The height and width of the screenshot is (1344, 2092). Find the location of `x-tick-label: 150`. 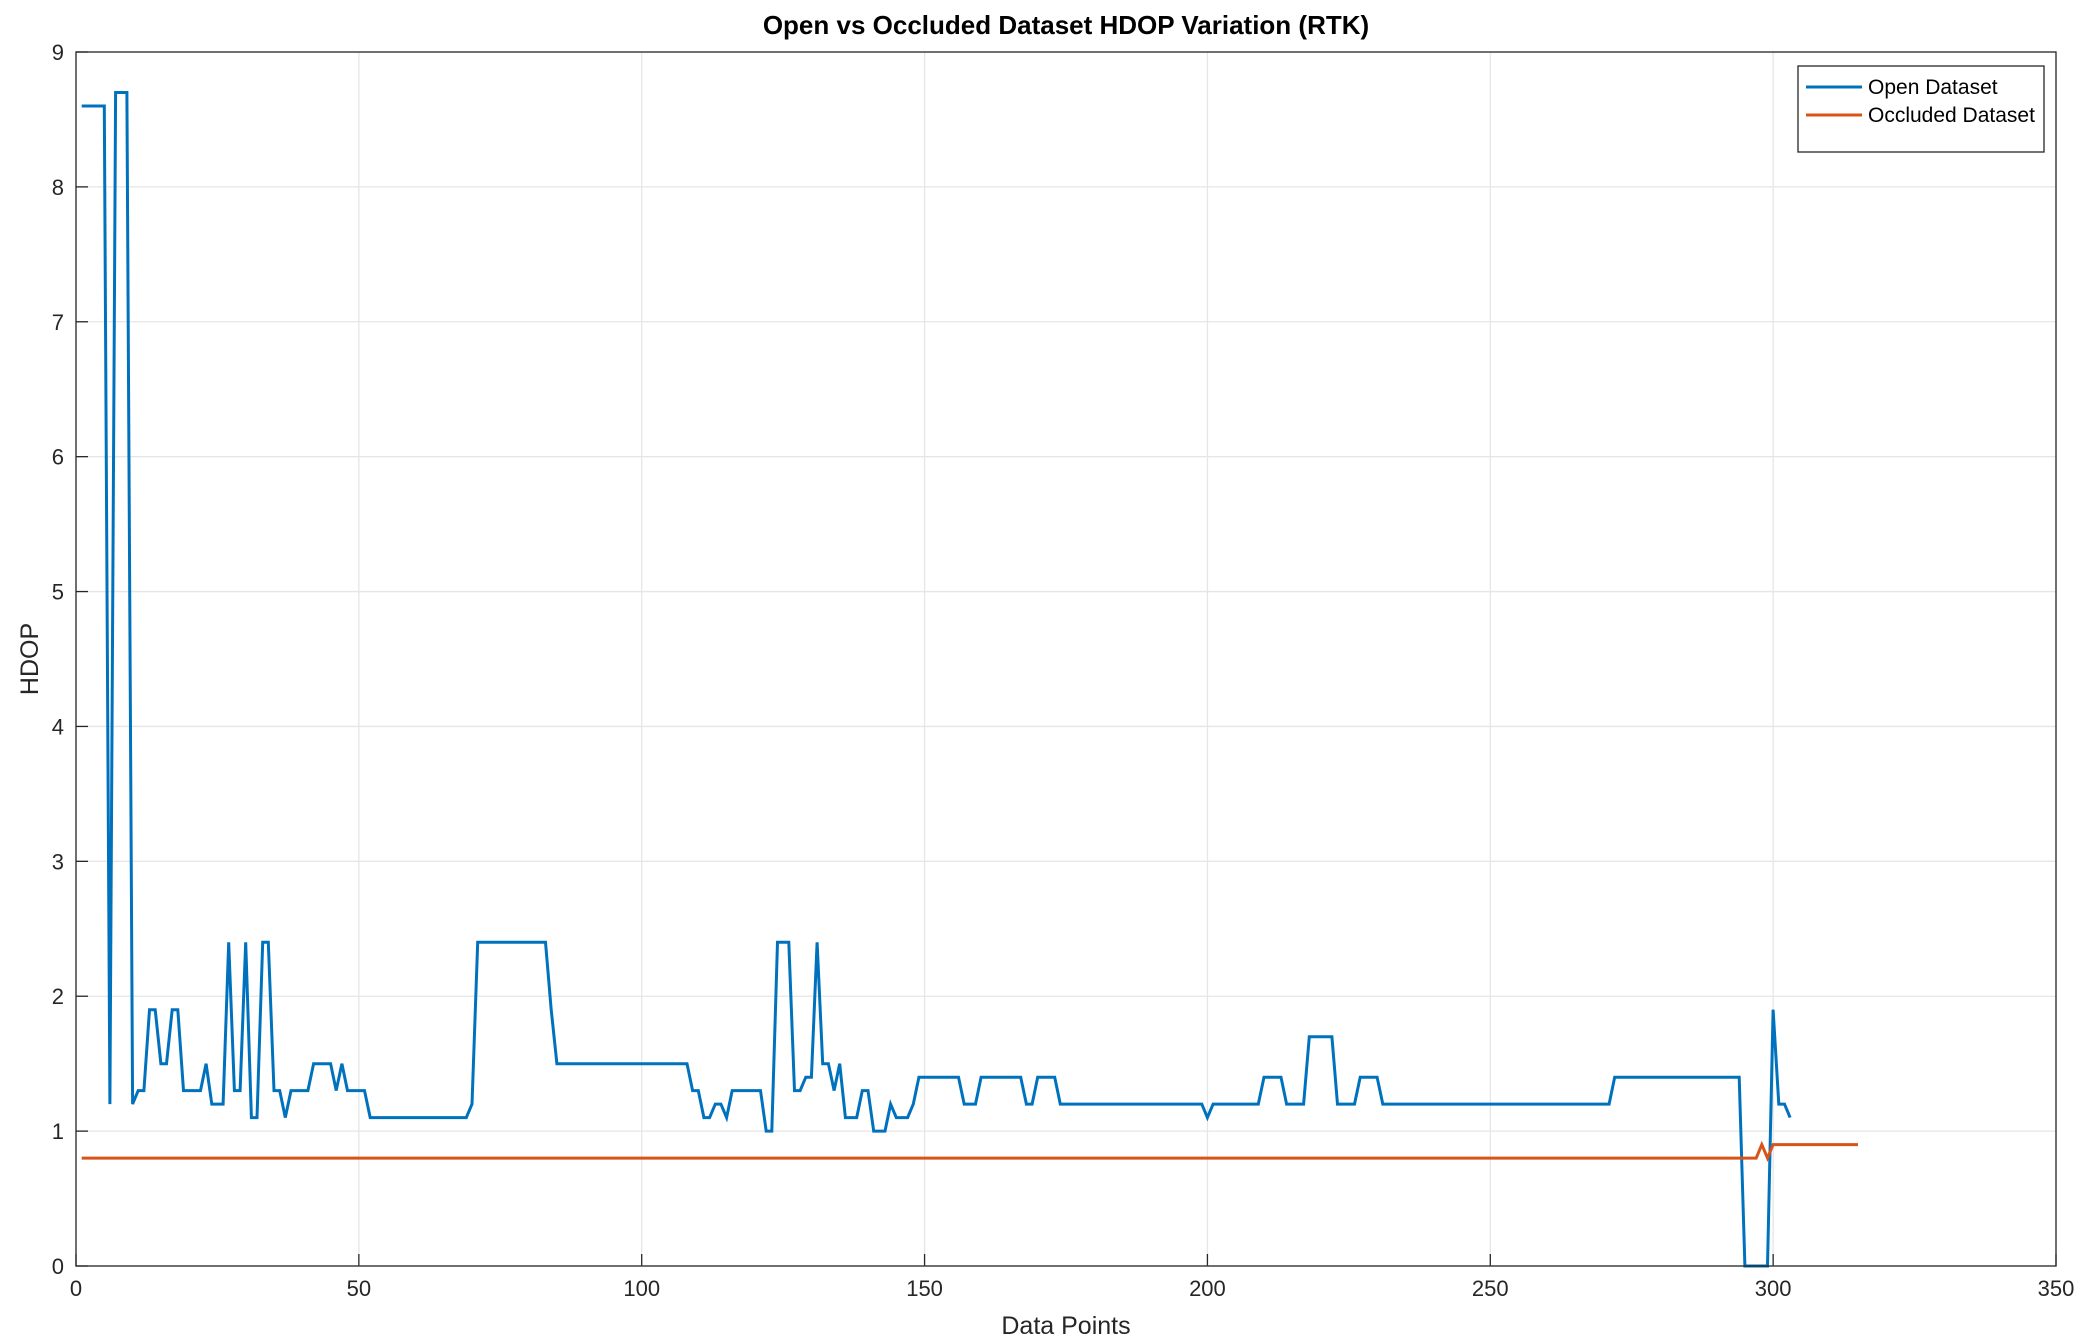

x-tick-label: 150 is located at coordinates (924, 1288).